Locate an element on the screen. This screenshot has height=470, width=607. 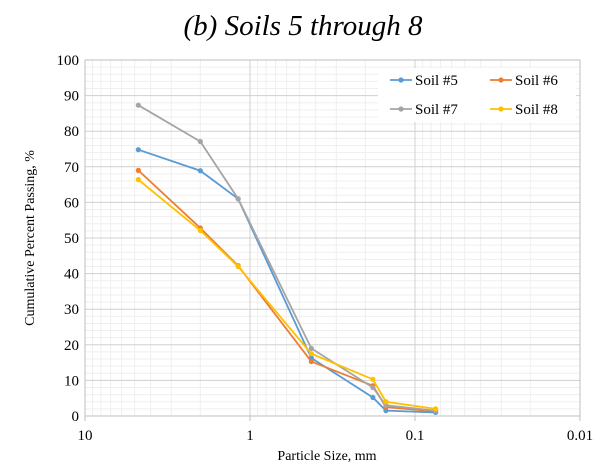
legend-item: Soil #5 is located at coordinates (424, 81).